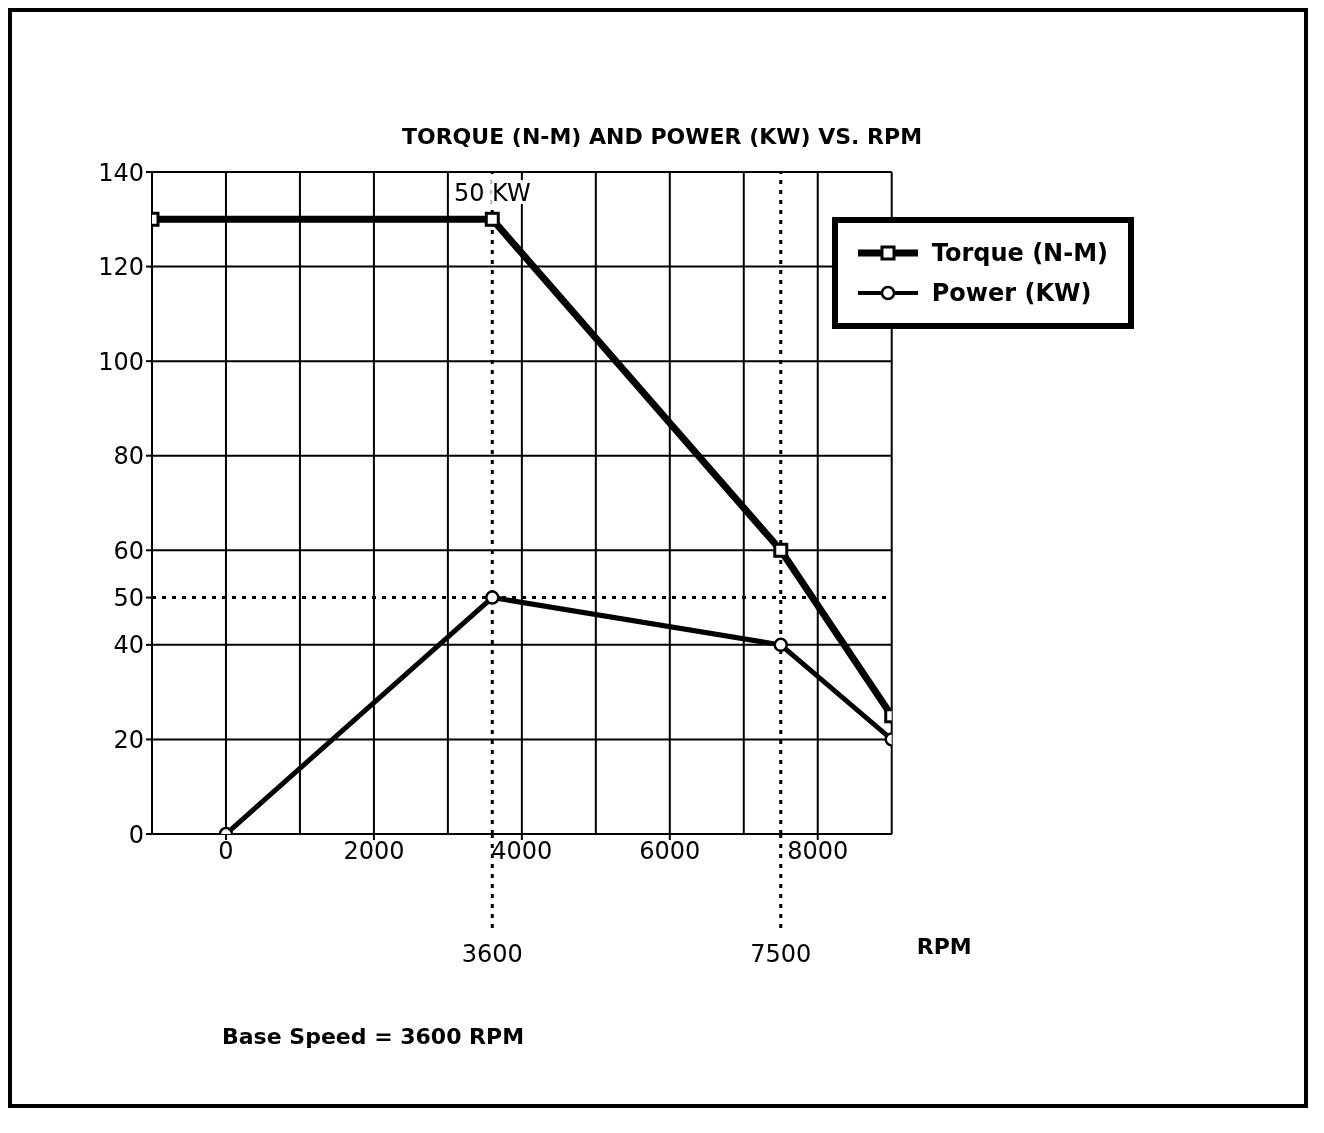 The image size is (1324, 1133). Describe the element at coordinates (121, 267) in the screenshot. I see `y-tick-label: 120` at that location.